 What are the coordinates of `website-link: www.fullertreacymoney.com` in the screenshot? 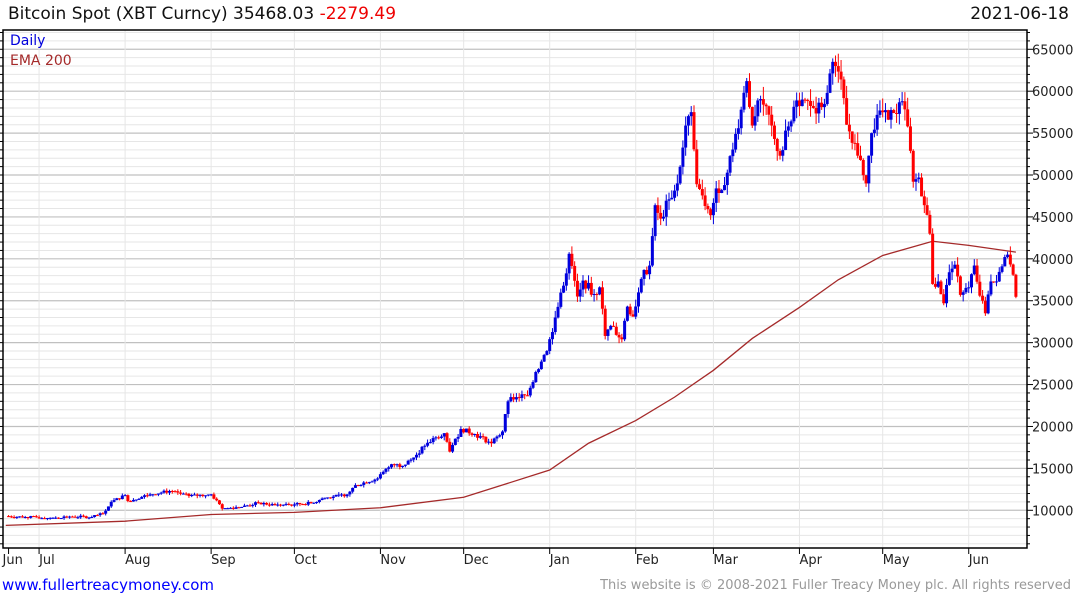 It's located at (108, 585).